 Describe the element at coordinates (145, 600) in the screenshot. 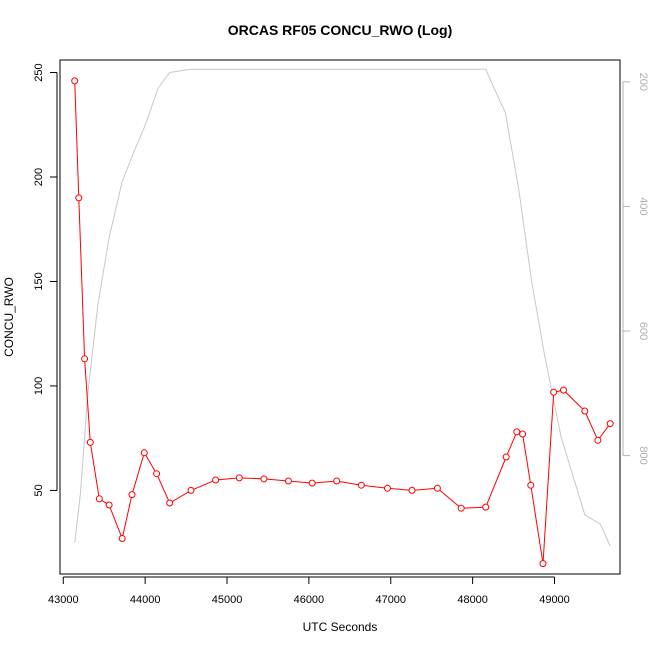

I see `x-tick-label: 44000` at that location.